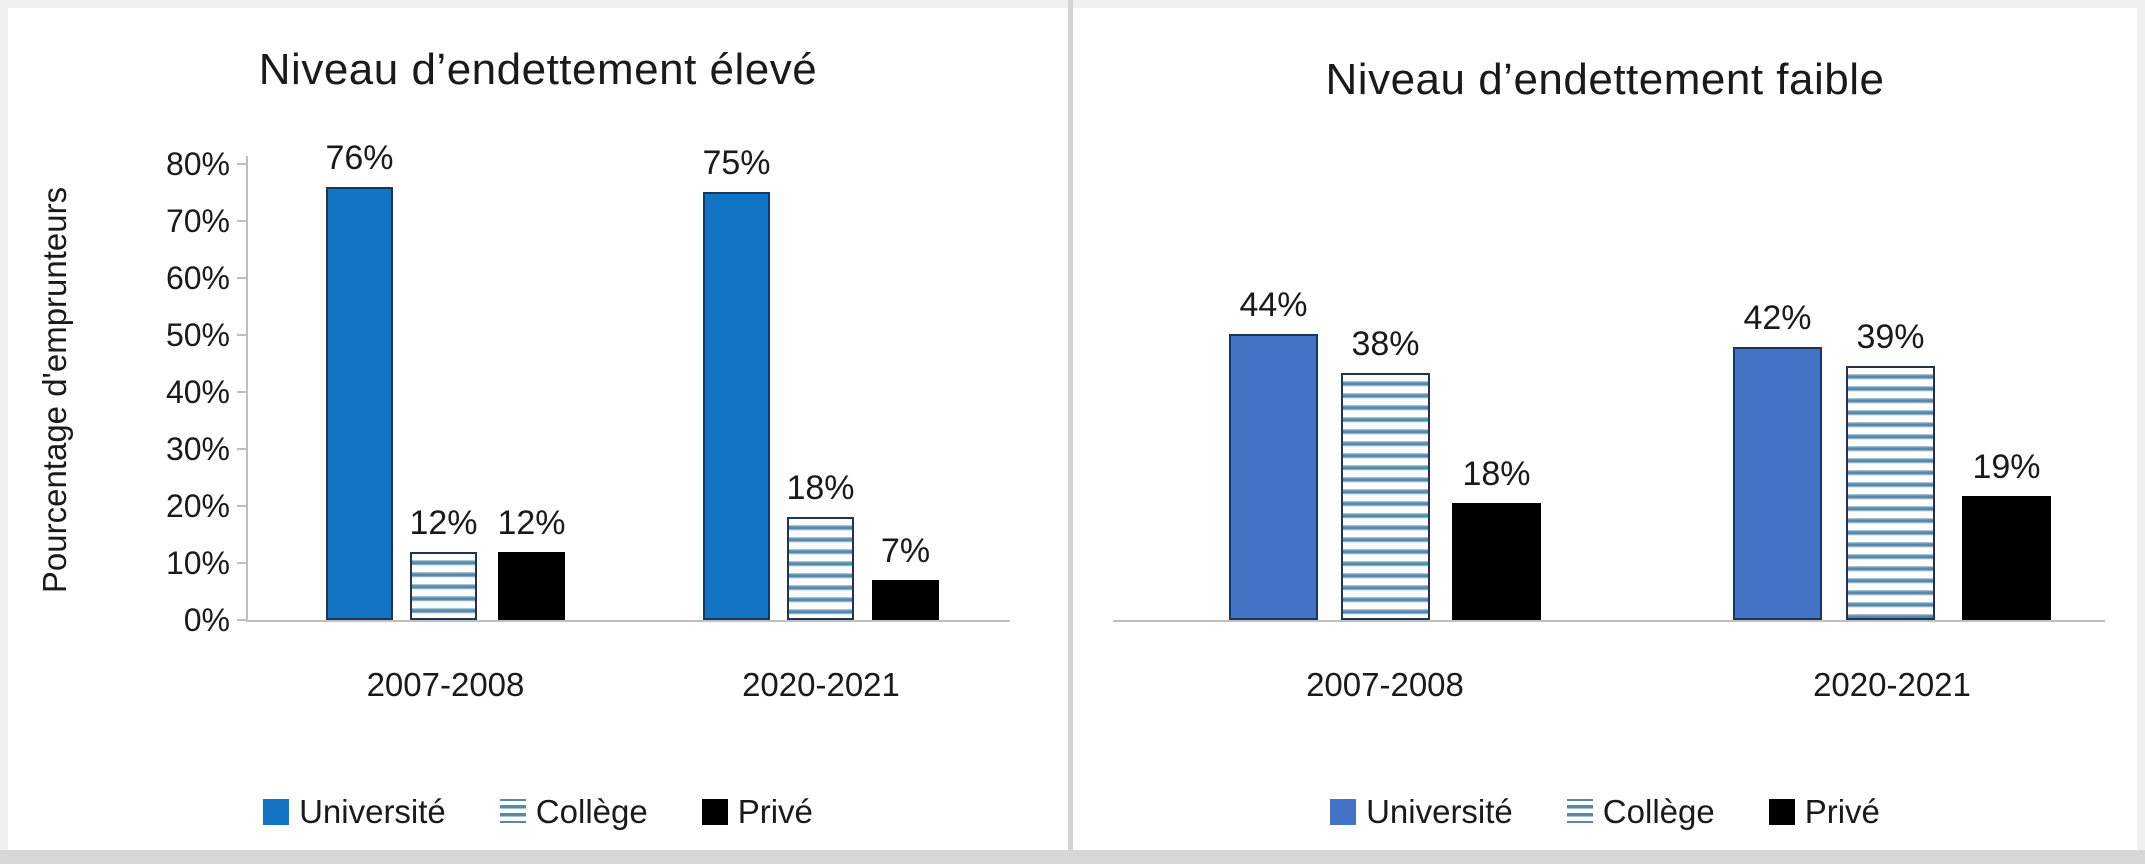  Describe the element at coordinates (247, 389) in the screenshot. I see `y-axis-line` at that location.